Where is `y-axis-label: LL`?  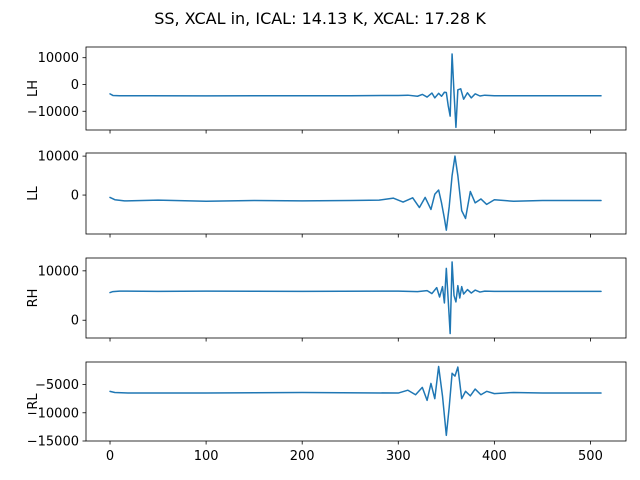
y-axis-label: LL is located at coordinates (33, 193).